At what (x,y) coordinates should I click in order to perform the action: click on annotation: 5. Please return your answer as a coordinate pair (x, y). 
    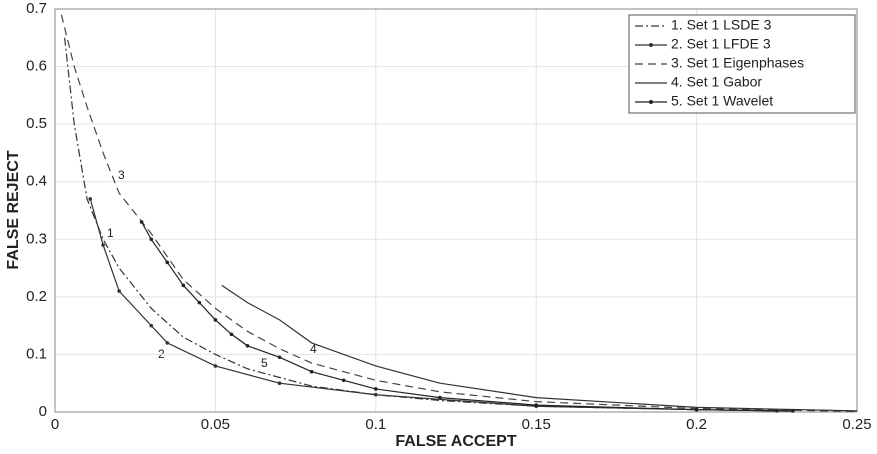
    Looking at the image, I should click on (264, 363).